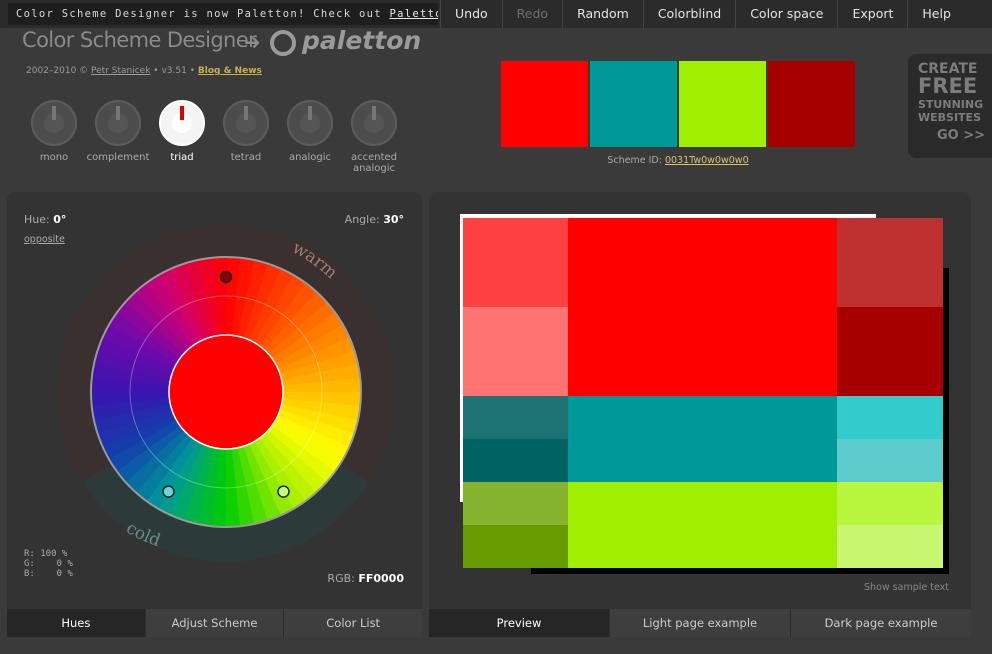 The width and height of the screenshot is (992, 654). Describe the element at coordinates (906, 587) in the screenshot. I see `show-sample-text-link: Show sample text` at that location.